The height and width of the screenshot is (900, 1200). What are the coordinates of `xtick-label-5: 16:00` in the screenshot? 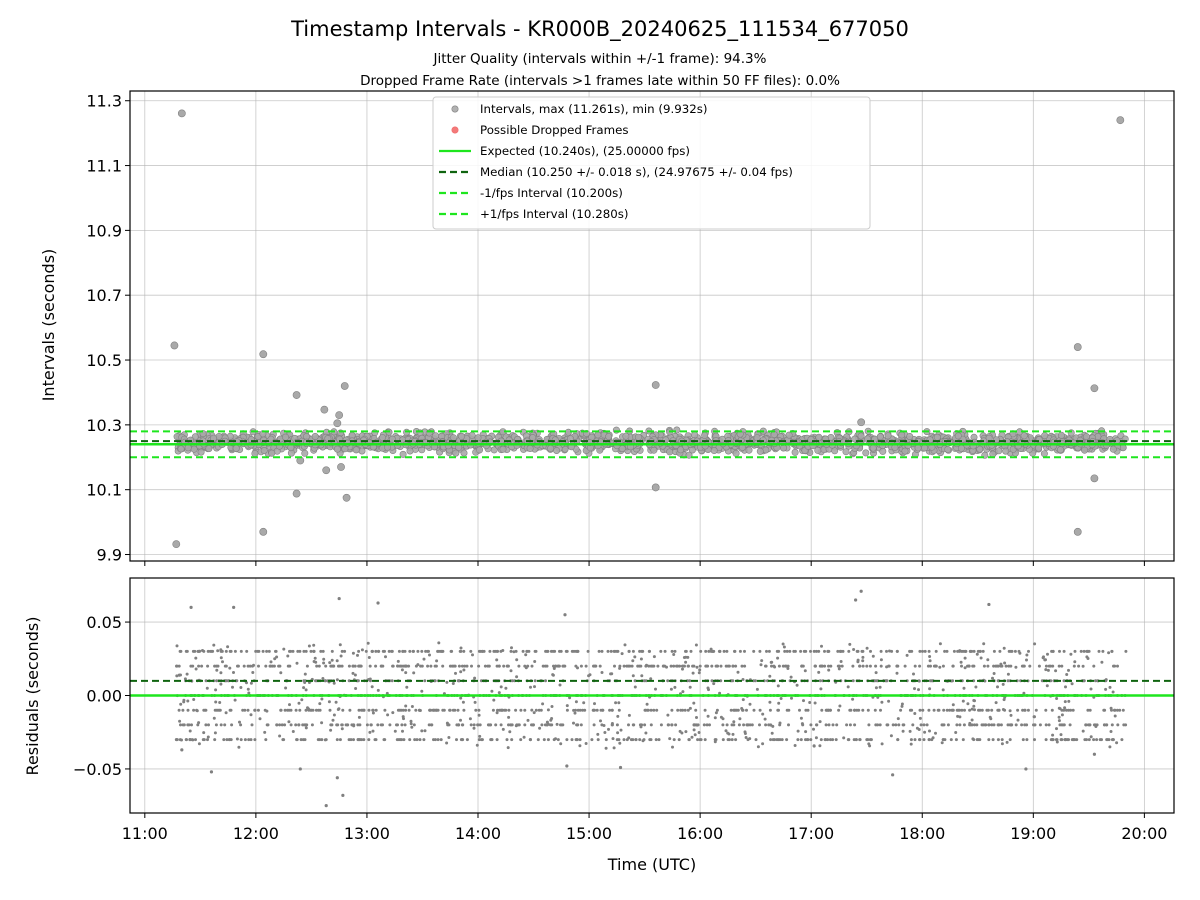 It's located at (700, 833).